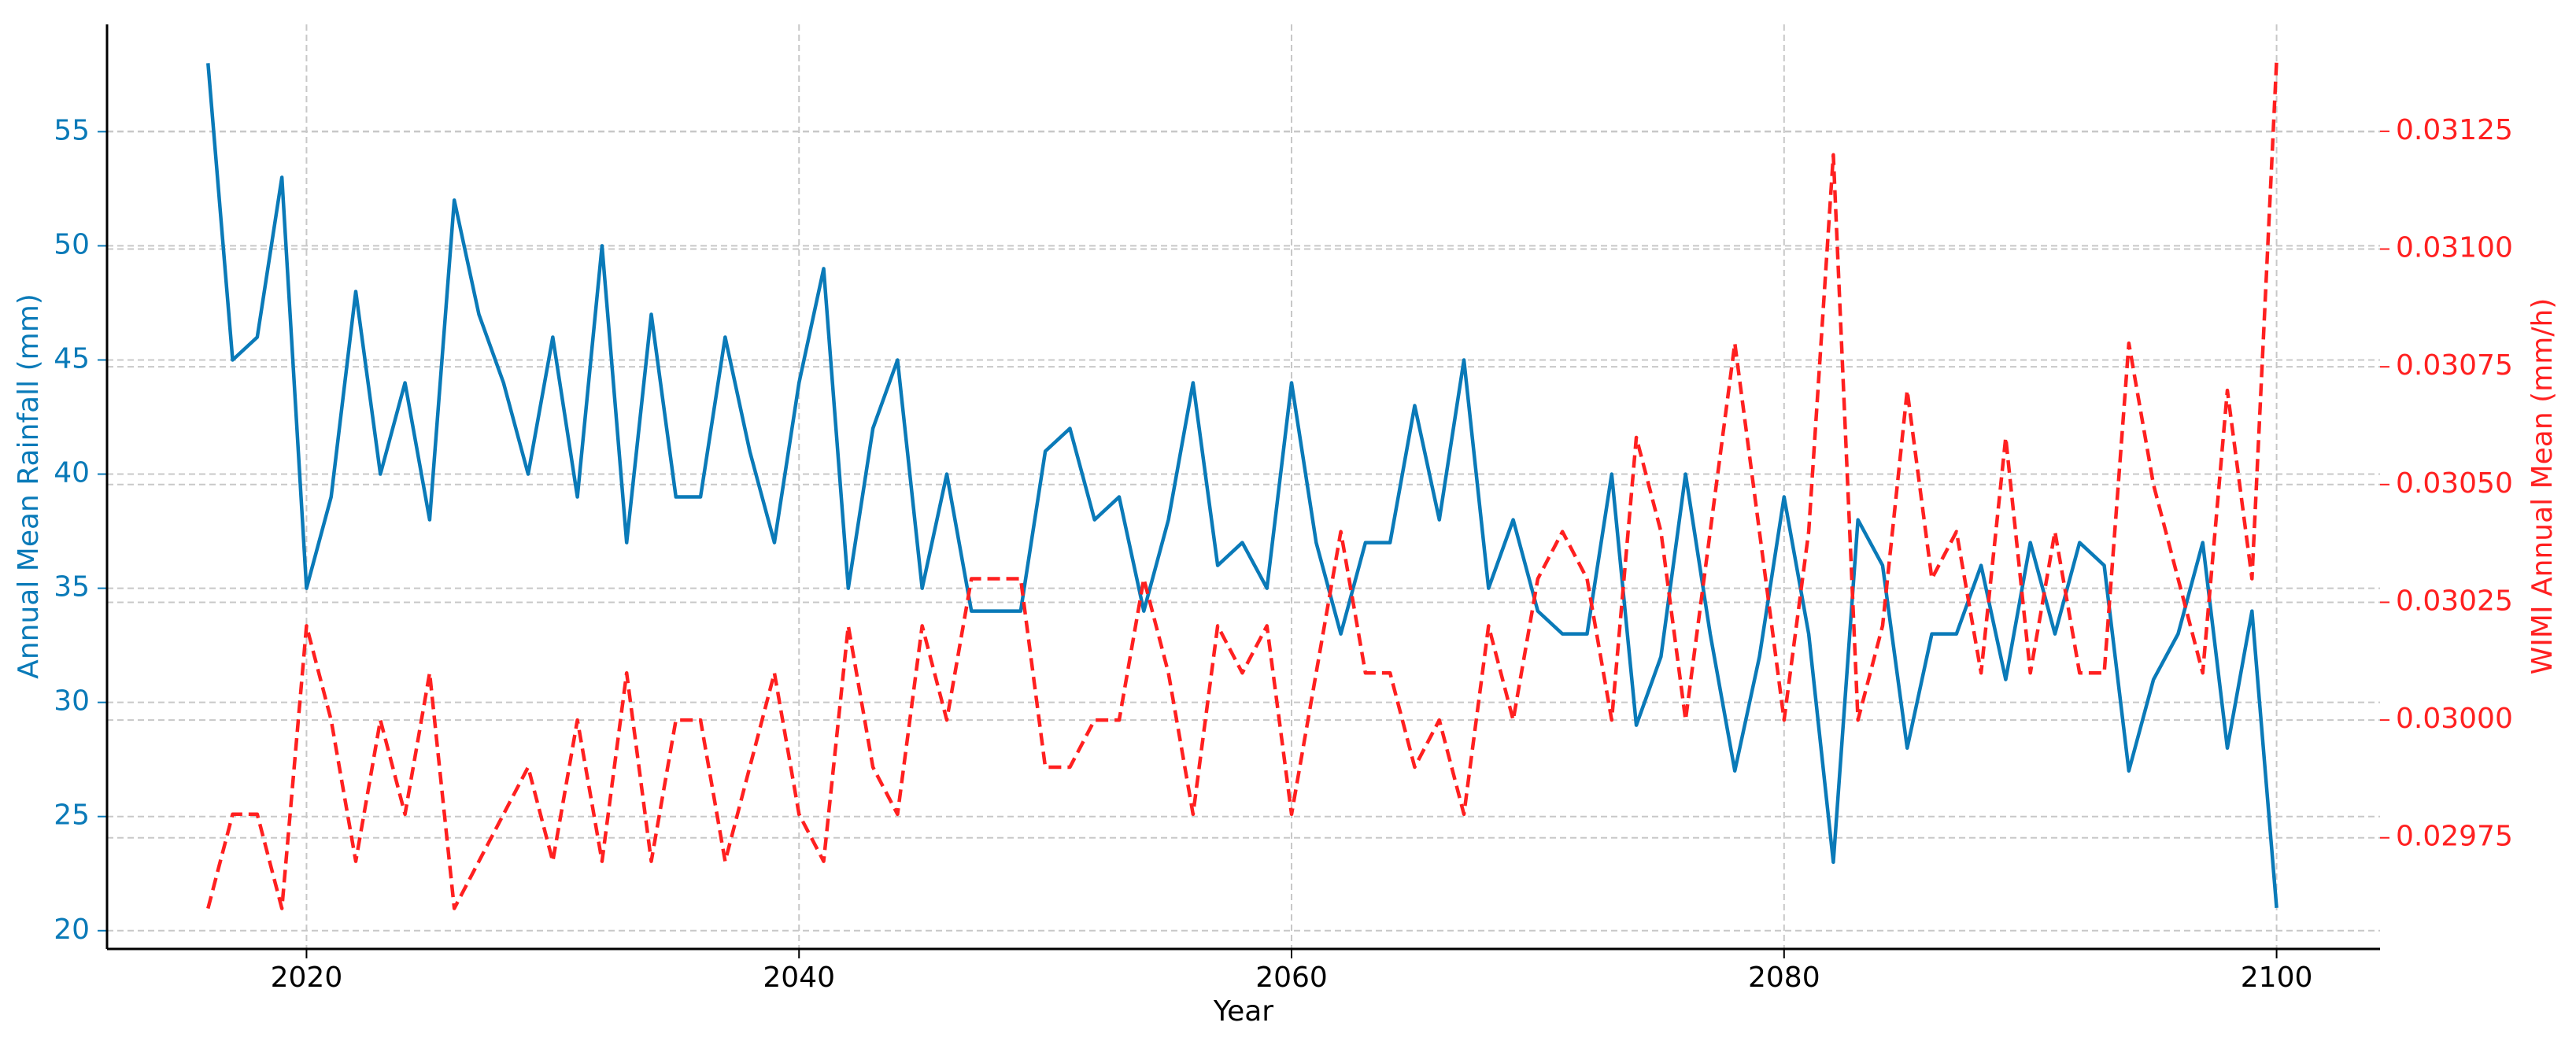 The height and width of the screenshot is (1041, 2576). I want to click on y-tick-label: 40, so click(72, 473).